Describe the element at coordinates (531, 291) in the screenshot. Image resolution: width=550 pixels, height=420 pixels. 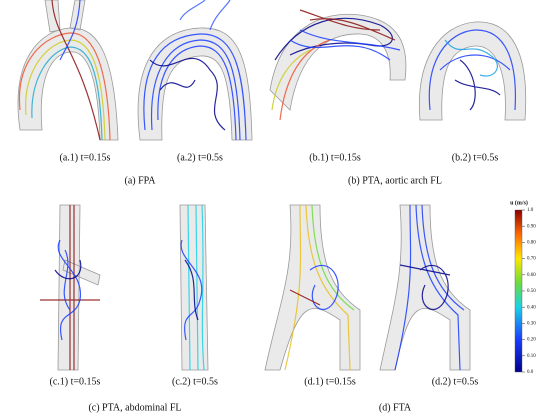
I see `colorbar-tick-label: 0.50` at that location.